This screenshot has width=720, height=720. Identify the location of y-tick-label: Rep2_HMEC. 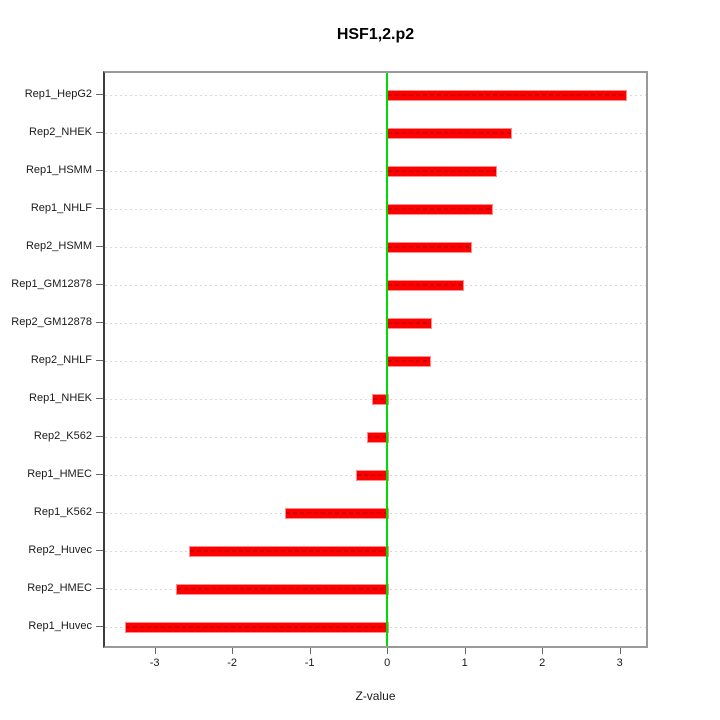
(59, 588).